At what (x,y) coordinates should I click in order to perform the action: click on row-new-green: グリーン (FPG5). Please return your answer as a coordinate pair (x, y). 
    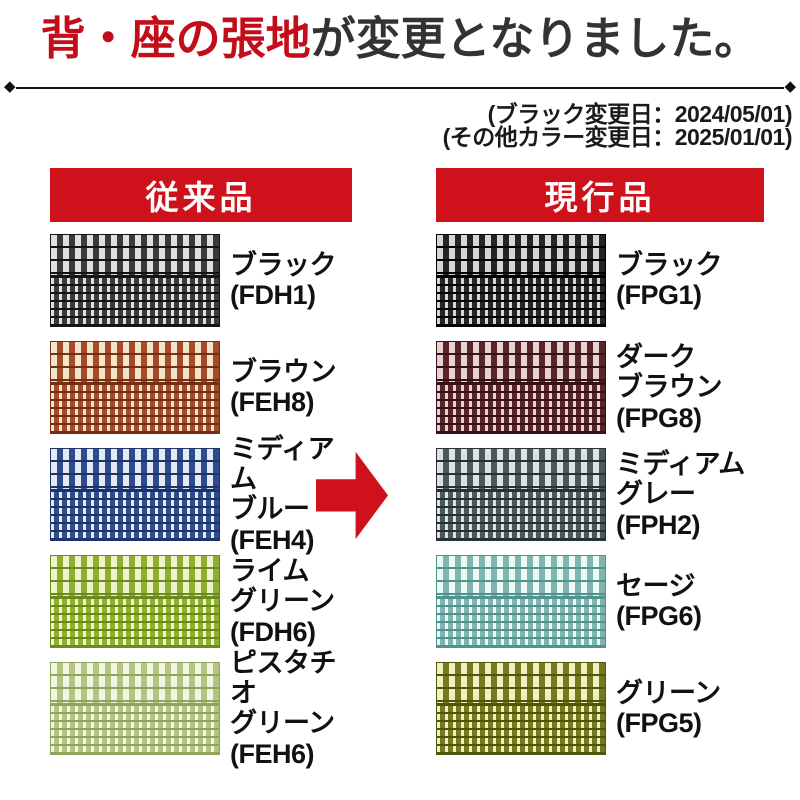
    Looking at the image, I should click on (600, 708).